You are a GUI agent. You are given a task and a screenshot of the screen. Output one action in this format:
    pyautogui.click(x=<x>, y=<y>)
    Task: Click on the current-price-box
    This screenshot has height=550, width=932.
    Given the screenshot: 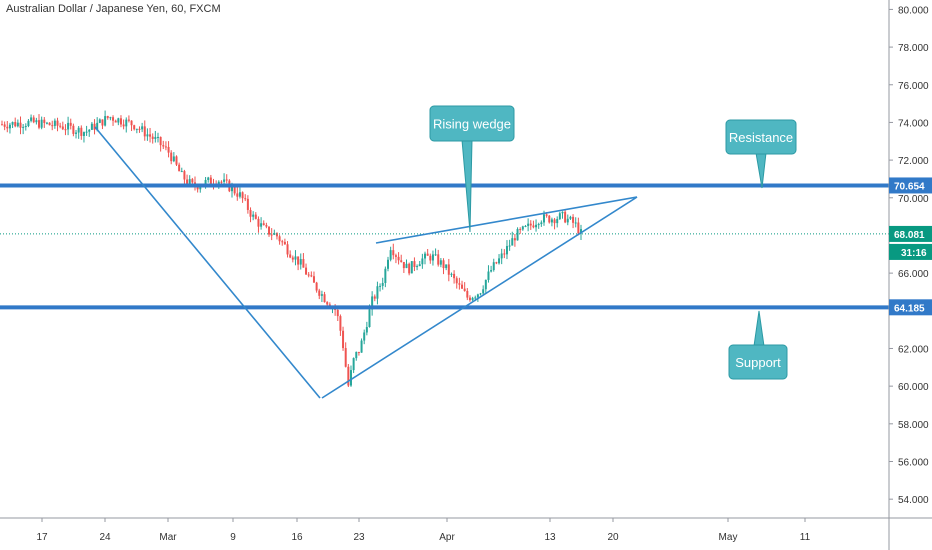 What is the action you would take?
    pyautogui.click(x=910, y=233)
    